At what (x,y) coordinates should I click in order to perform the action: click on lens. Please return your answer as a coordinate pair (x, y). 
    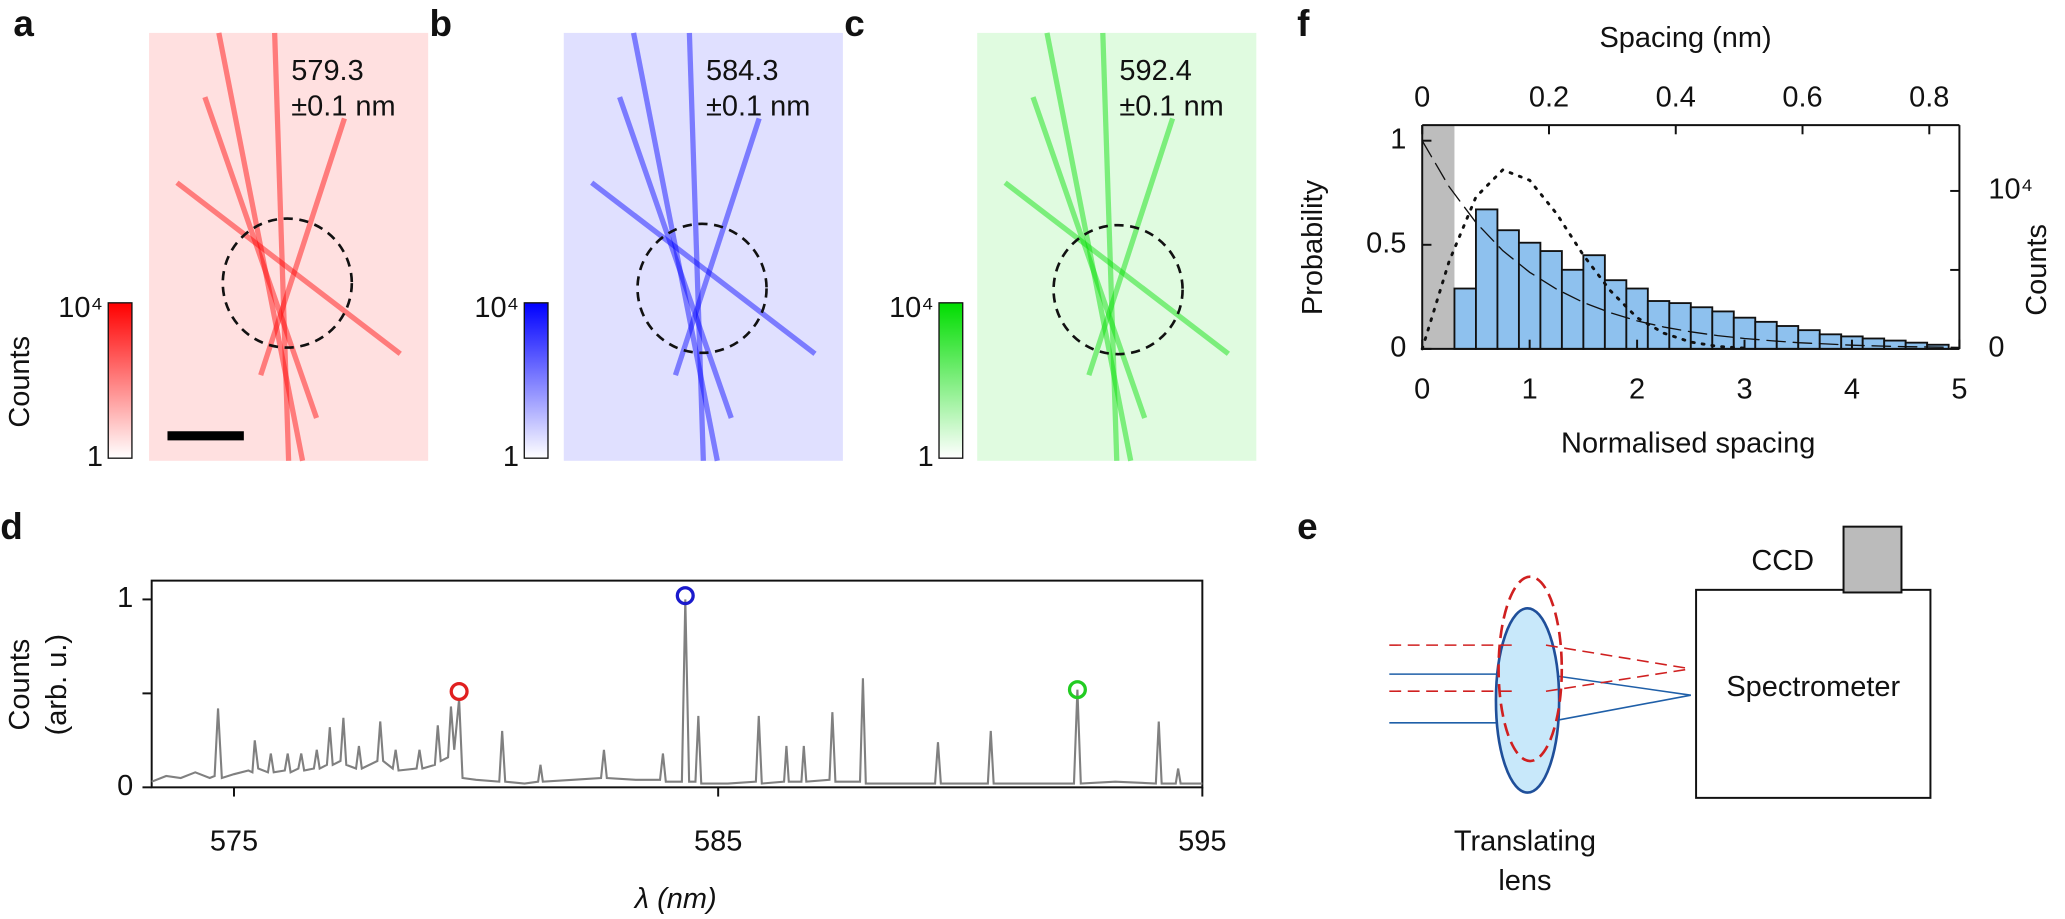
    Looking at the image, I should click on (1527, 700).